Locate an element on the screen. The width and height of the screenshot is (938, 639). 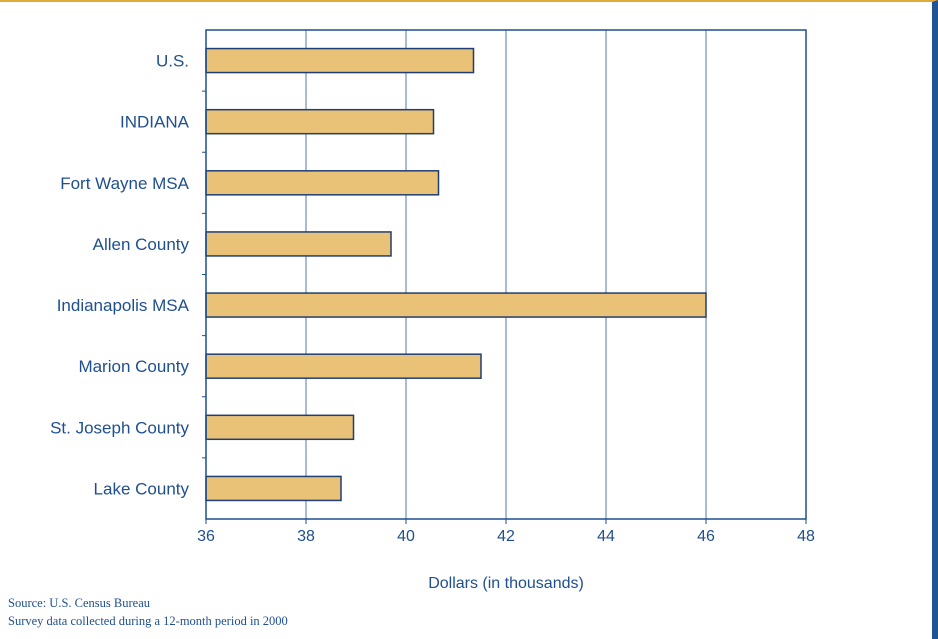
x-axis-title: Dollars (in thousands) is located at coordinates (506, 583).